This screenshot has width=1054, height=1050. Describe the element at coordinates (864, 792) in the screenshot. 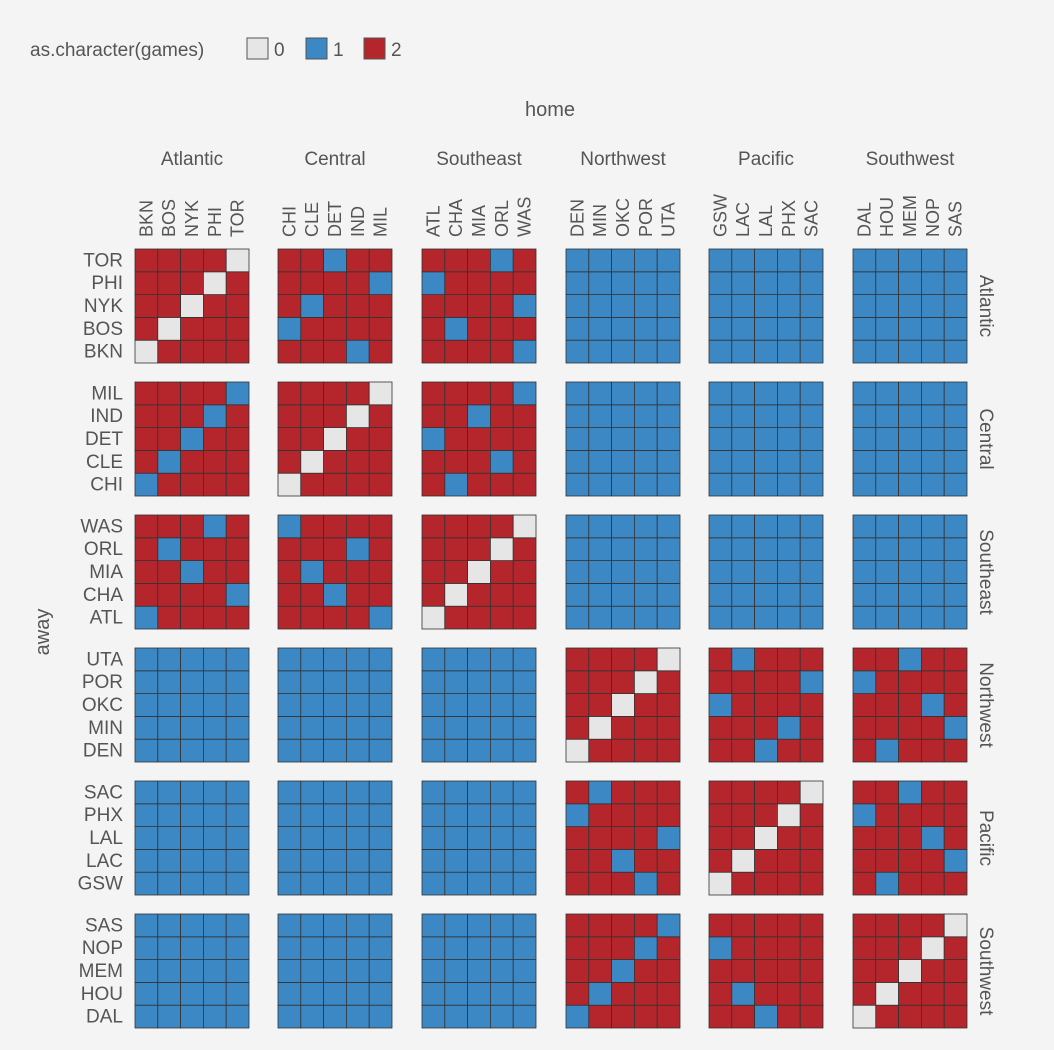

I see `tile-sac-at-dal` at that location.